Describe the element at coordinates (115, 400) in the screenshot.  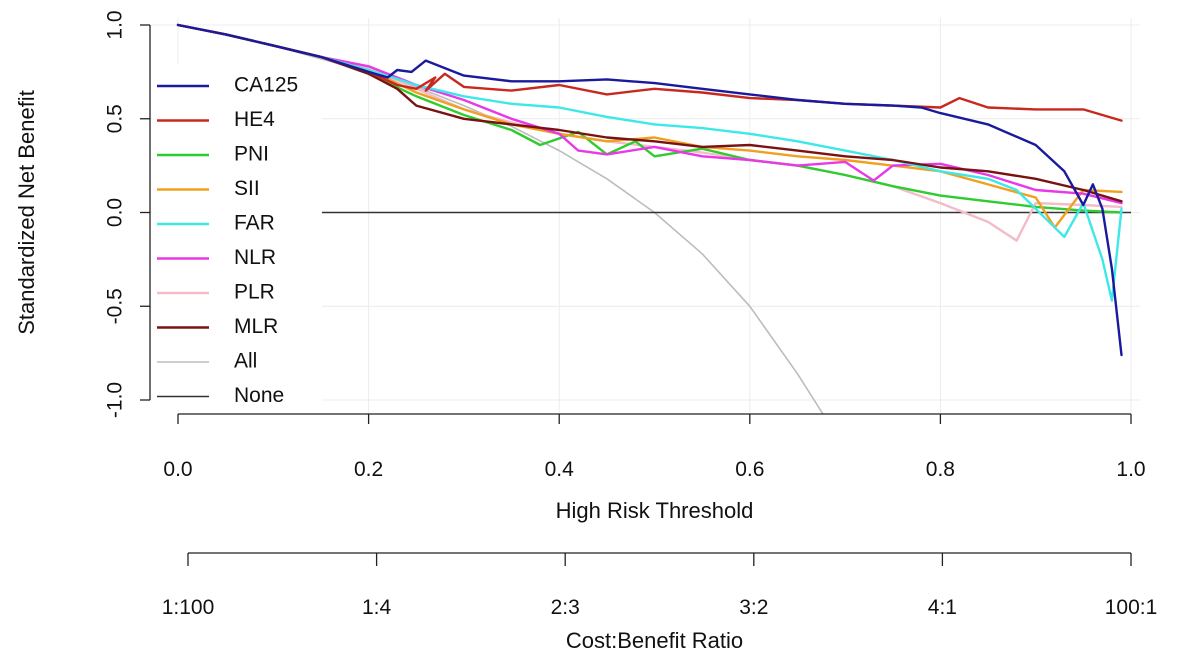
I see `y-tick-label: -1.0` at that location.